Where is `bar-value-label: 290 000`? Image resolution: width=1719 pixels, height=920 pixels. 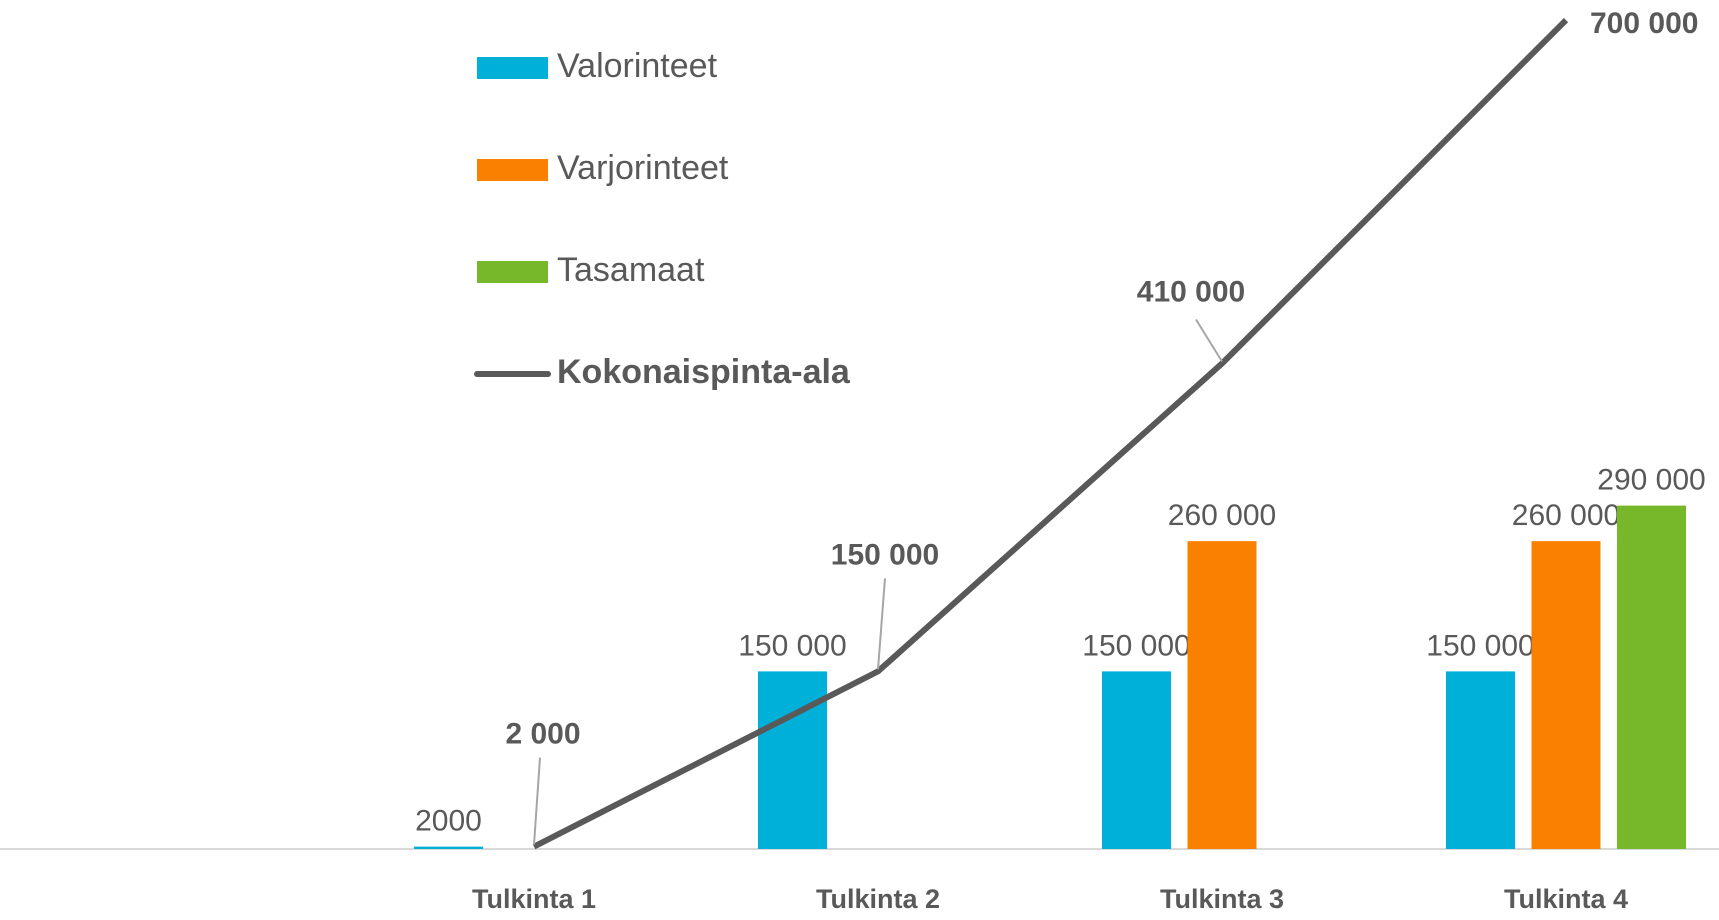
bar-value-label: 290 000 is located at coordinates (1651, 480).